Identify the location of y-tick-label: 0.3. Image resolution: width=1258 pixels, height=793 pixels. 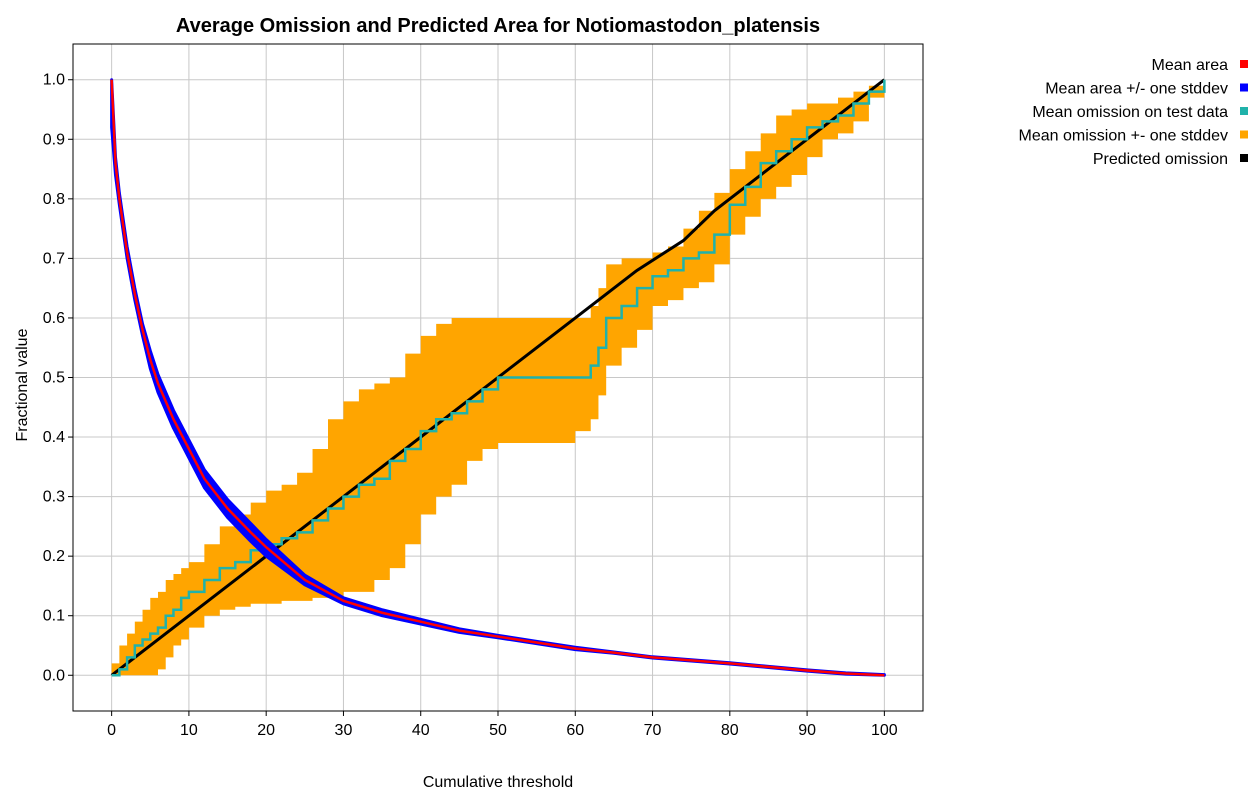
(54, 497).